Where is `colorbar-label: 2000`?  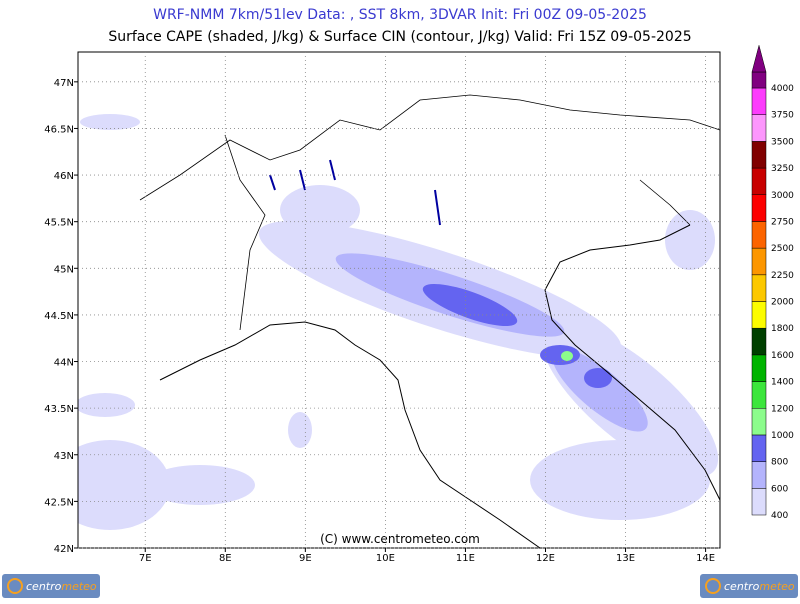
colorbar-label: 2000 is located at coordinates (782, 303).